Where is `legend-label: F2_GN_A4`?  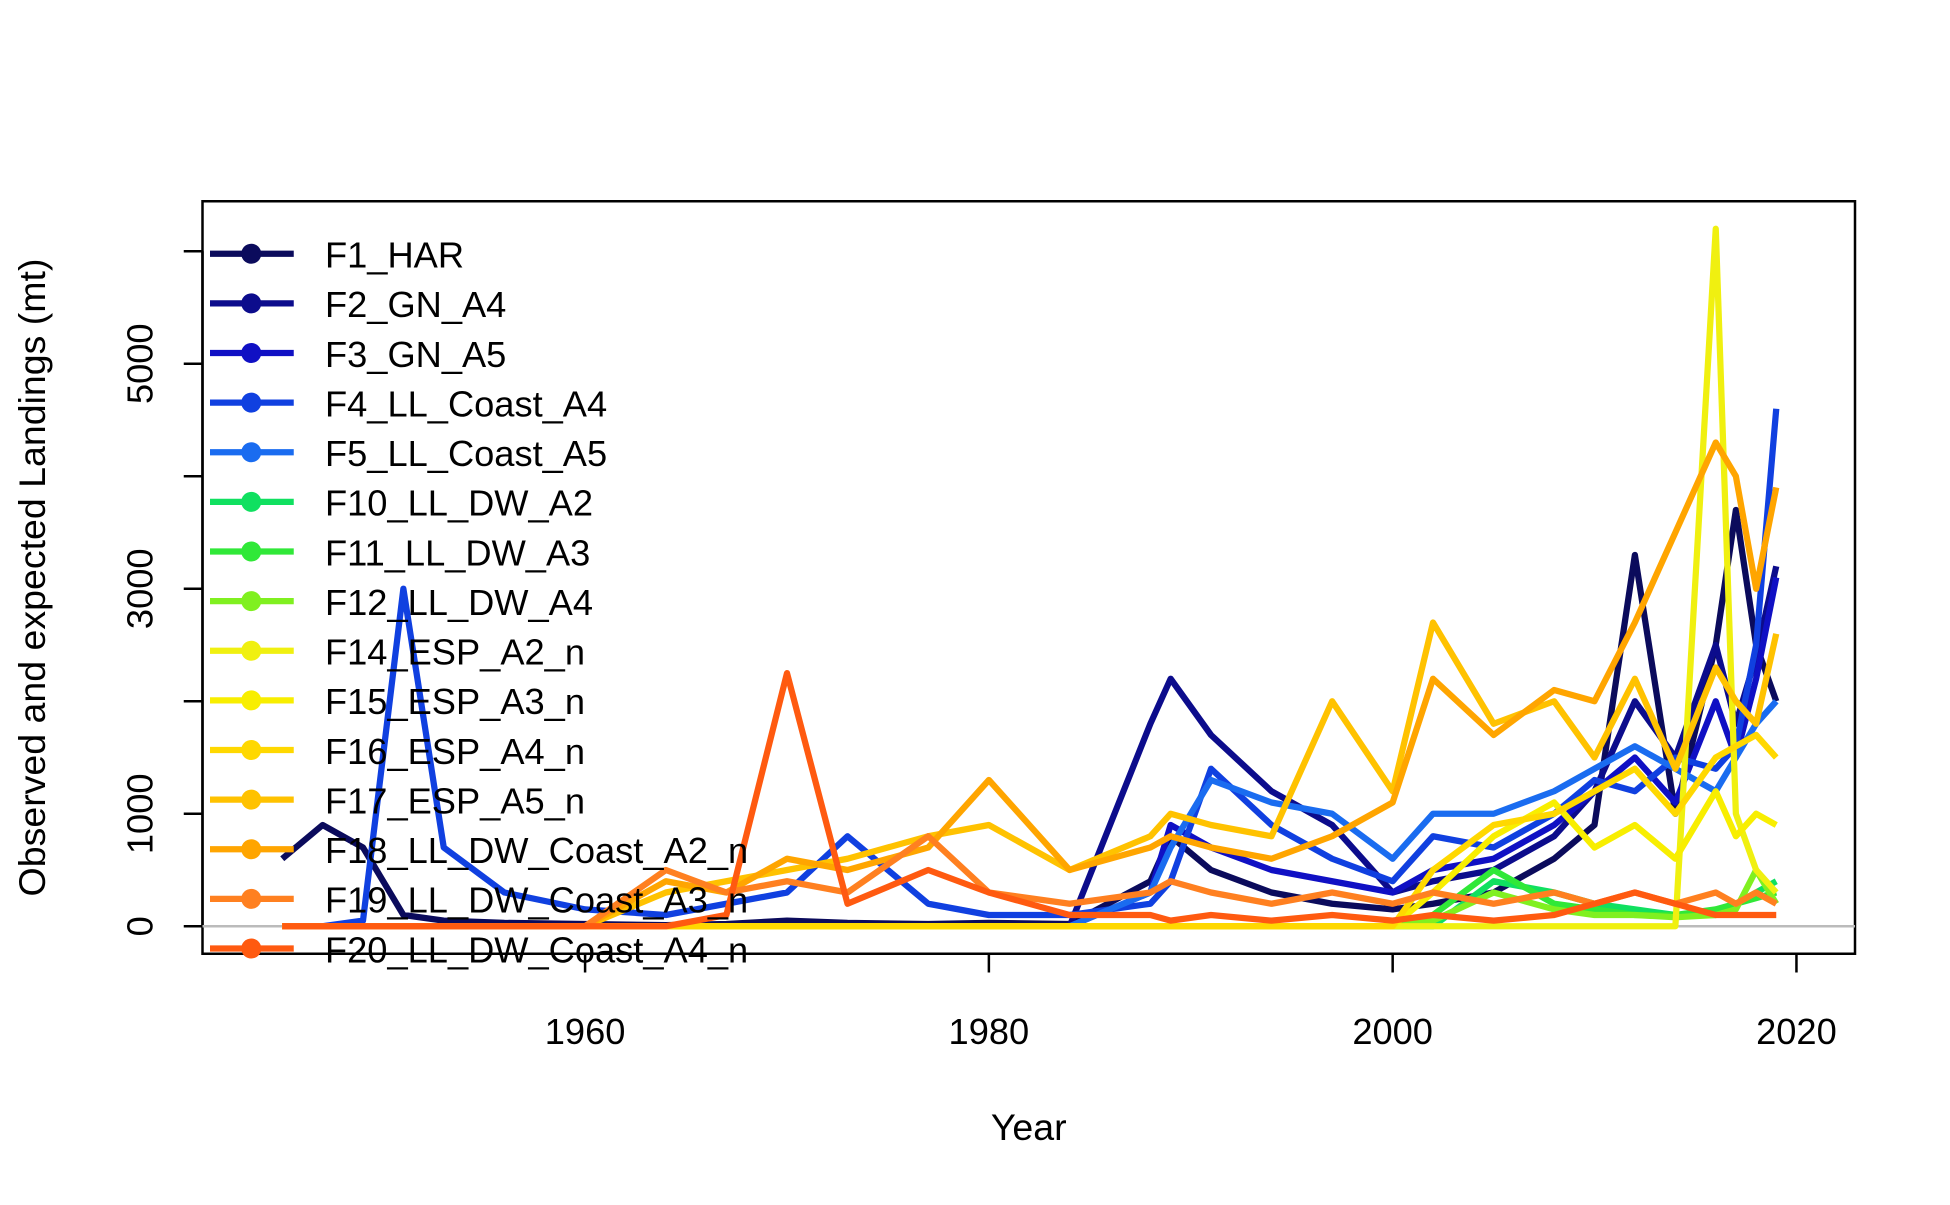 legend-label: F2_GN_A4 is located at coordinates (415, 304).